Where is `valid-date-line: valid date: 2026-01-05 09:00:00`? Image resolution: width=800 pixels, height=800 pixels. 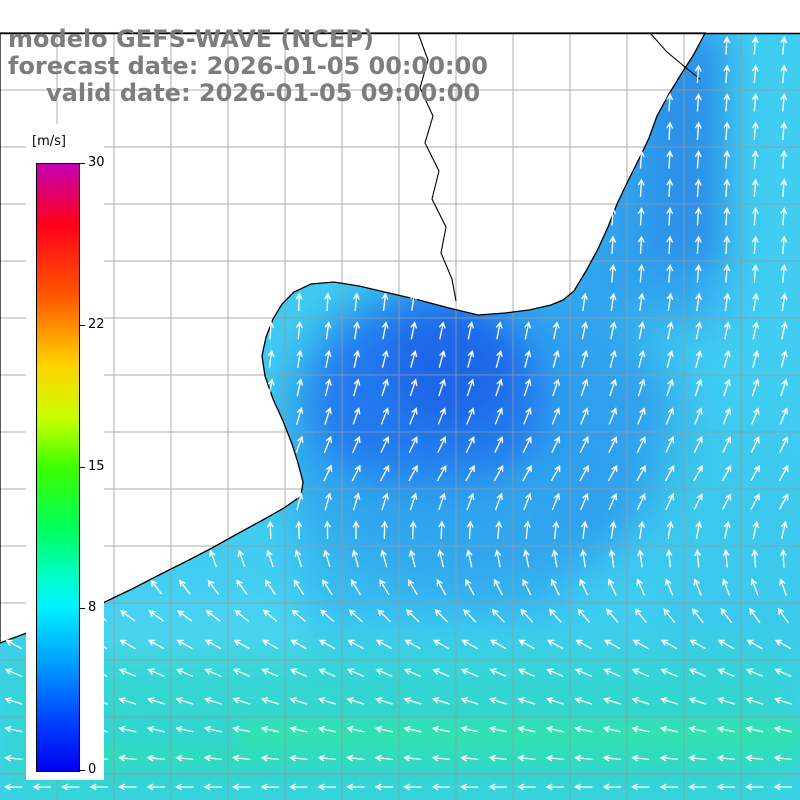 valid-date-line: valid date: 2026-01-05 09:00:00 is located at coordinates (263, 93).